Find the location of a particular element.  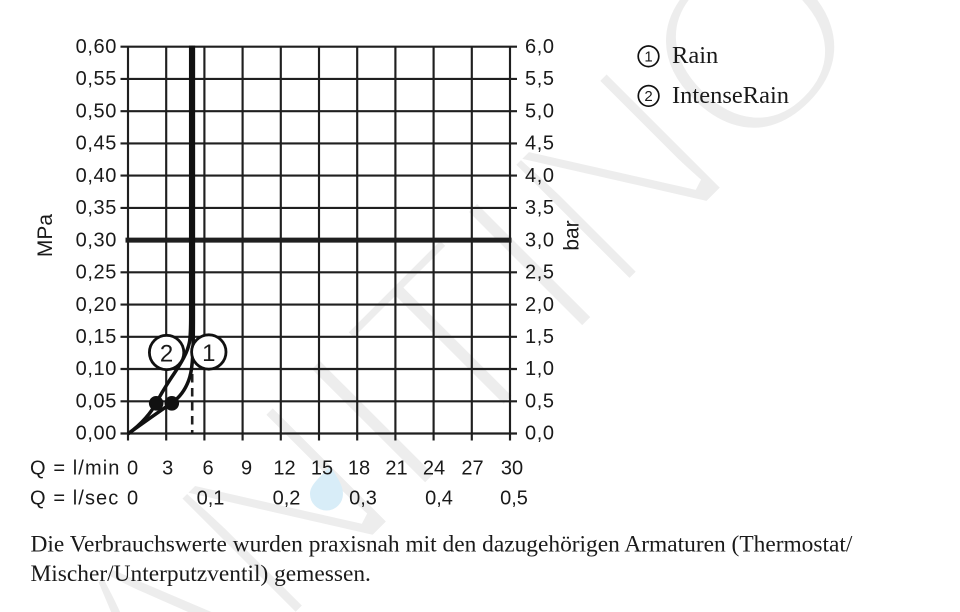

svg-text: 0,10 is located at coordinates (96, 369).